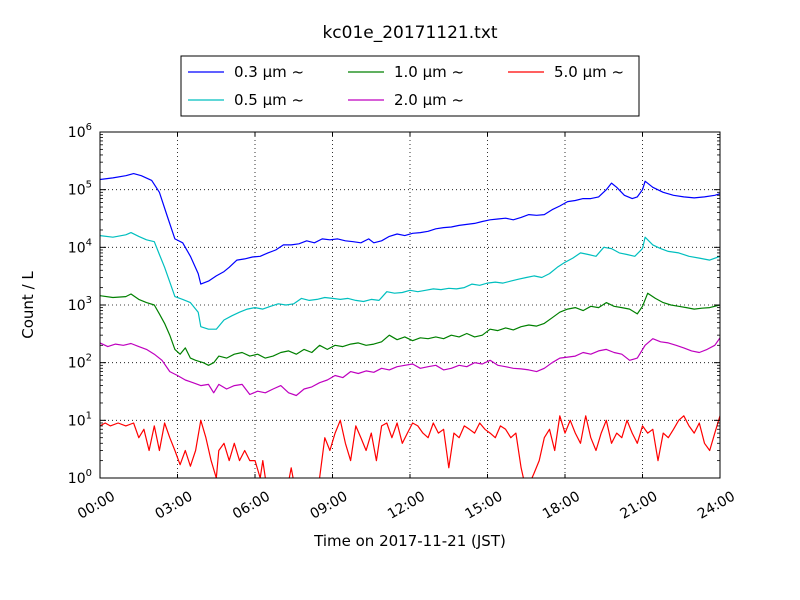 Image resolution: width=800 pixels, height=600 pixels. I want to click on legend-frame, so click(410, 86).